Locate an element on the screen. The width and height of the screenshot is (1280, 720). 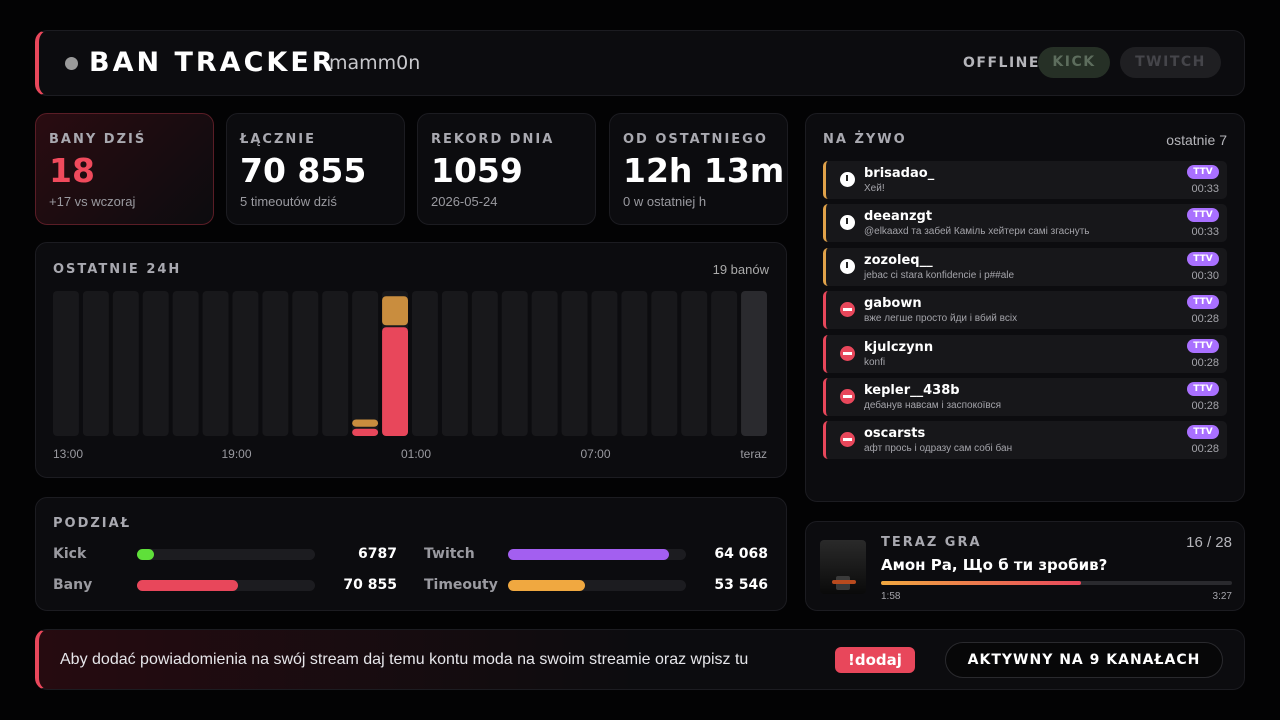
event-row: brisadao_ Хей! TTV 00:33 is located at coordinates (1025, 180).